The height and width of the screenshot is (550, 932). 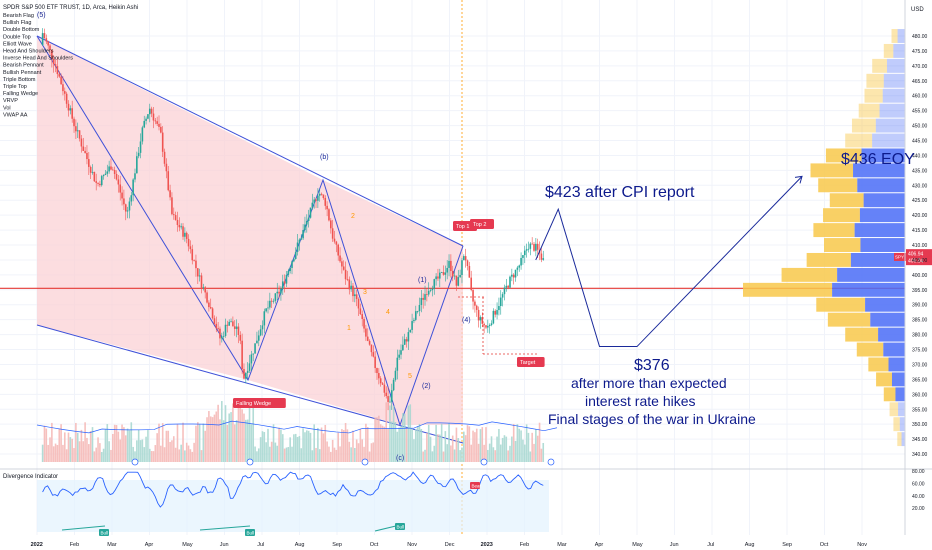 I want to click on y-tick-label: 455.00, so click(x=920, y=112).